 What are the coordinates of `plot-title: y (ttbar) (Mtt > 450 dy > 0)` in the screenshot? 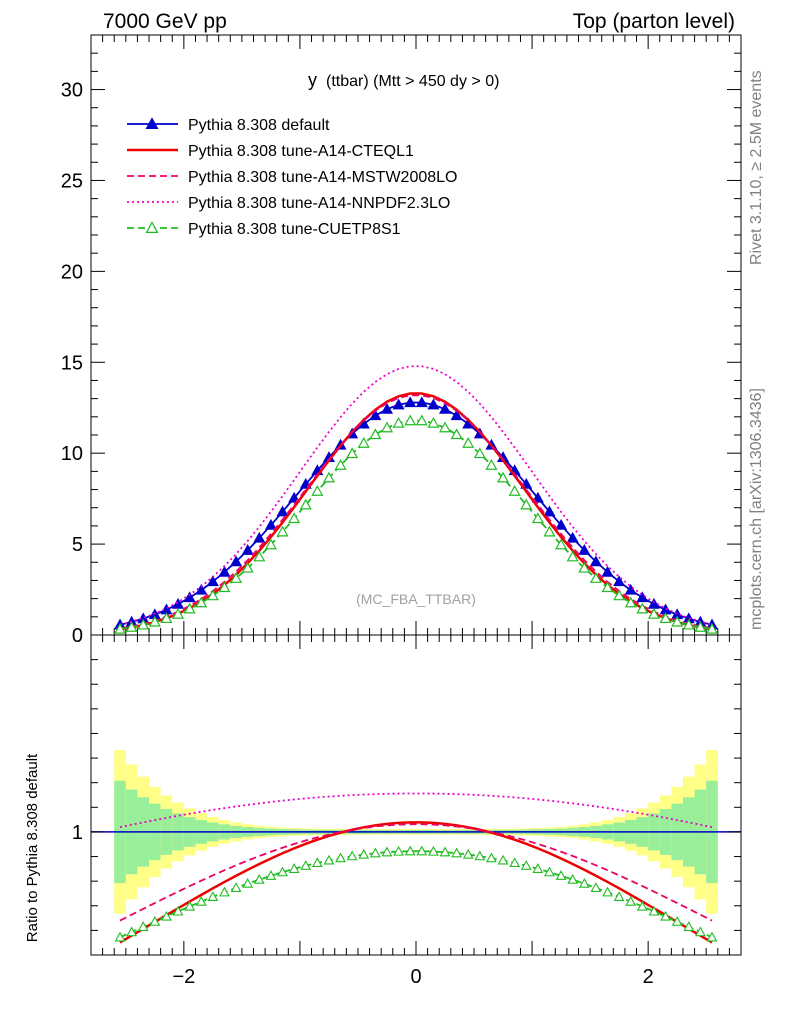 It's located at (403, 80).